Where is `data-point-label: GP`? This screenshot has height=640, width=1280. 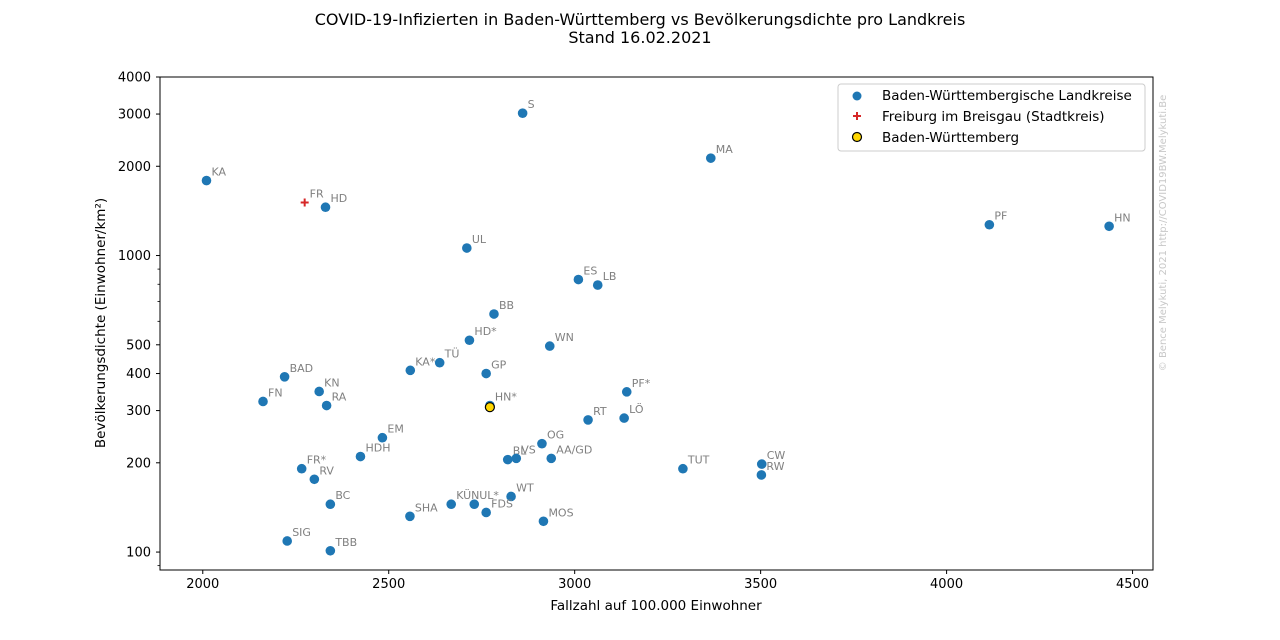
data-point-label: GP is located at coordinates (499, 365).